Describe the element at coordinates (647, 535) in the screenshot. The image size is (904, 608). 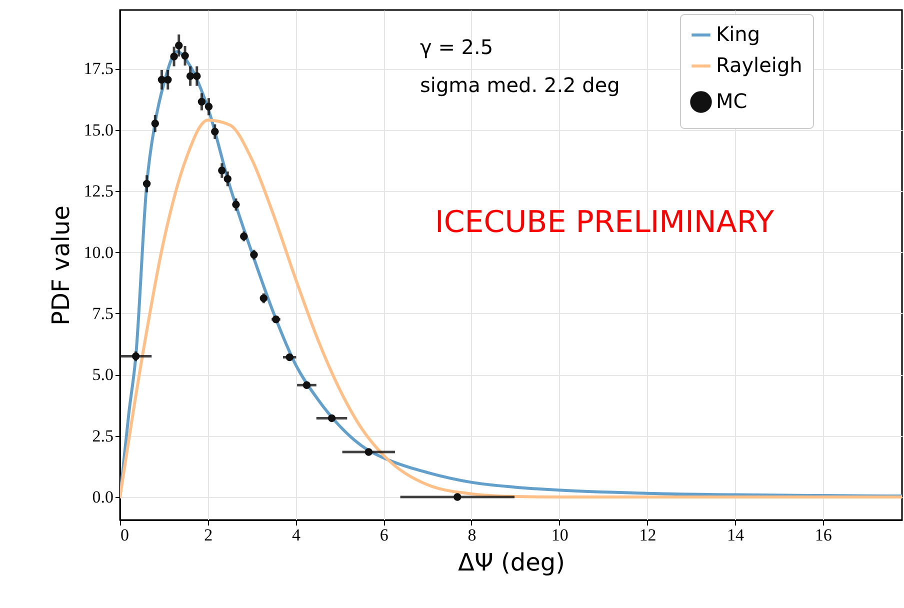
I see `x-tick-label: 12` at that location.